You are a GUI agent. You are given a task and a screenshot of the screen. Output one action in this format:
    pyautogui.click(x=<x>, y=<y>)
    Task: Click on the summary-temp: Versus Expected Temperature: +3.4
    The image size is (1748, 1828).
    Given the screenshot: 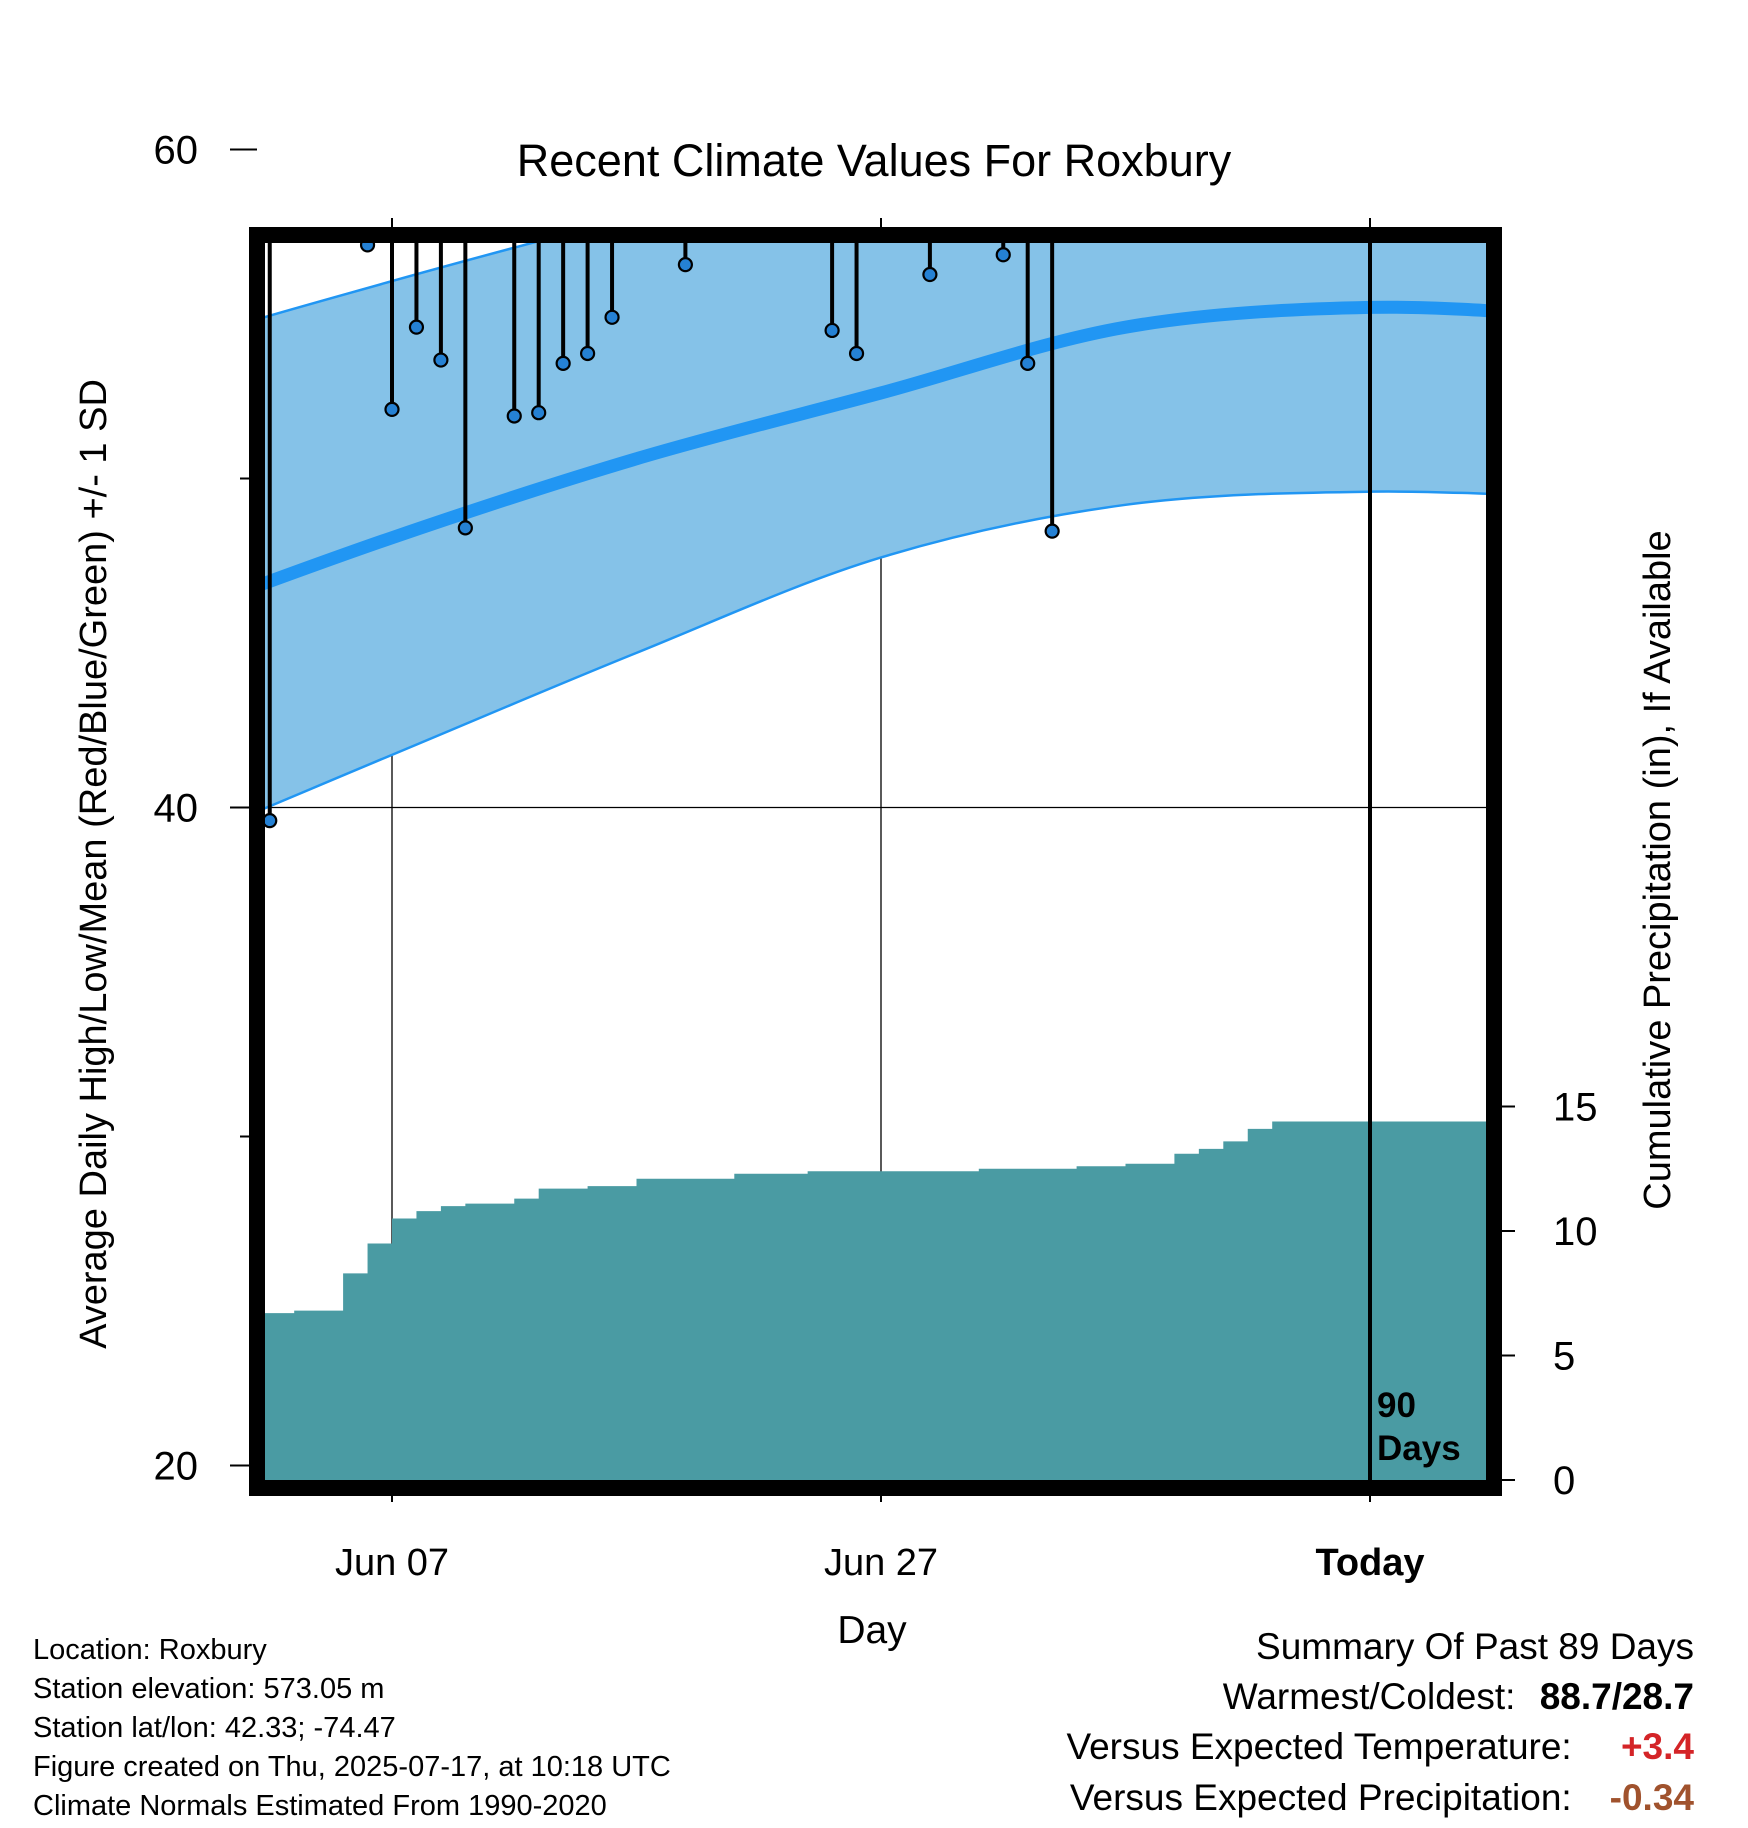 What is the action you would take?
    pyautogui.click(x=1380, y=1746)
    